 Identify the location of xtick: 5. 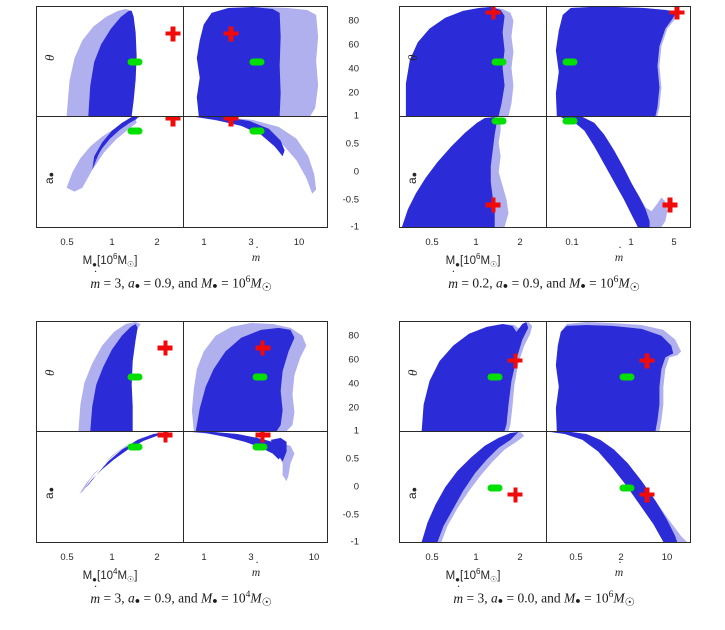
(674, 242).